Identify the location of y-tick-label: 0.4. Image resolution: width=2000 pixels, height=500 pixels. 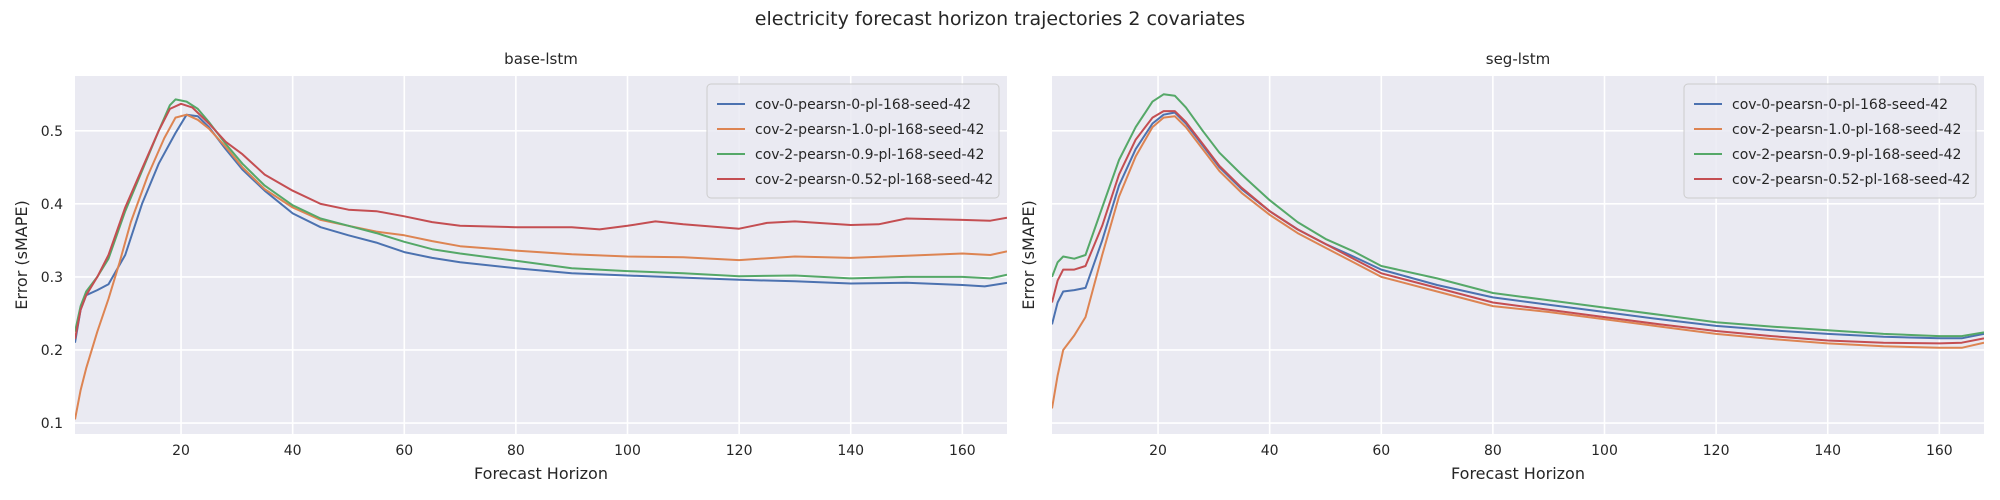
(52, 205).